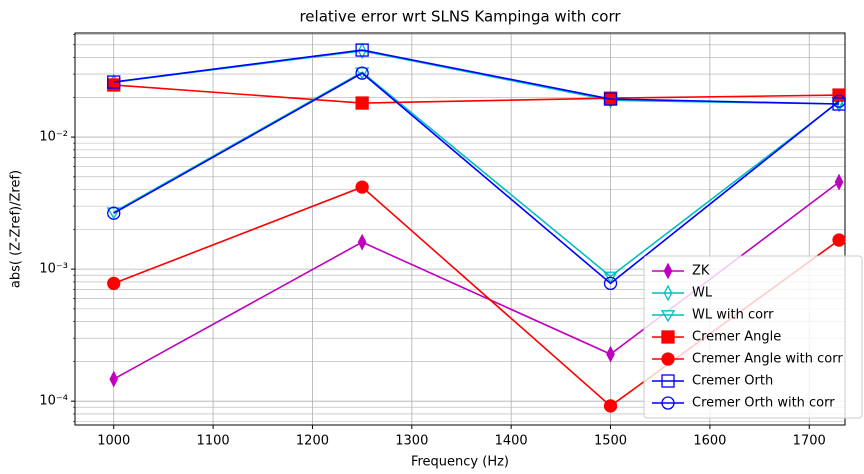 This screenshot has width=864, height=474. I want to click on legend-label: WL, so click(702, 293).